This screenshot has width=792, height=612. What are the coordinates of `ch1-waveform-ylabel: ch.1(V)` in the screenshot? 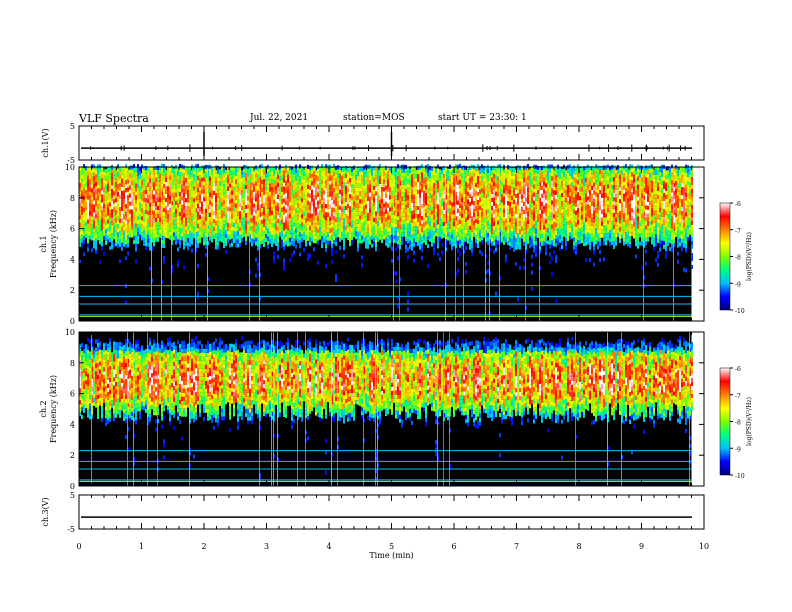 It's located at (45, 142).